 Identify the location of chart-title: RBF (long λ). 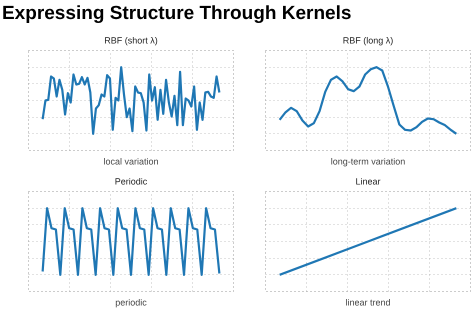
(368, 41).